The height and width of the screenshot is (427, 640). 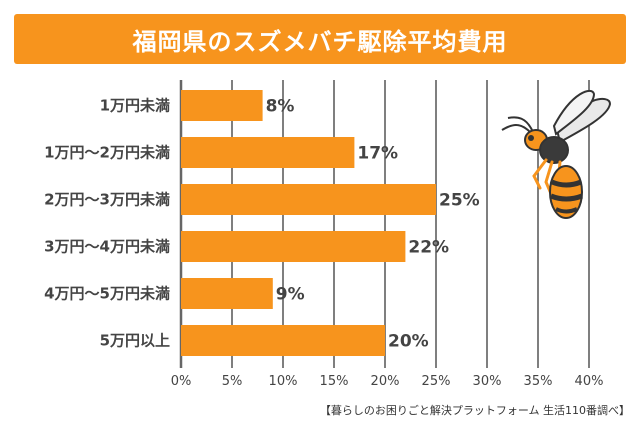 I want to click on x-tick-label: 15%, so click(x=334, y=381).